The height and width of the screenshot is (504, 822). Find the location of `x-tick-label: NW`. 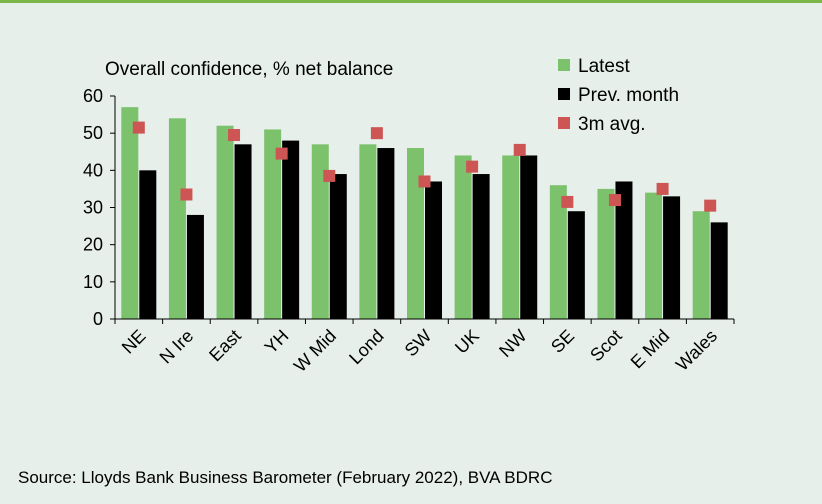

x-tick-label: NW is located at coordinates (512, 343).